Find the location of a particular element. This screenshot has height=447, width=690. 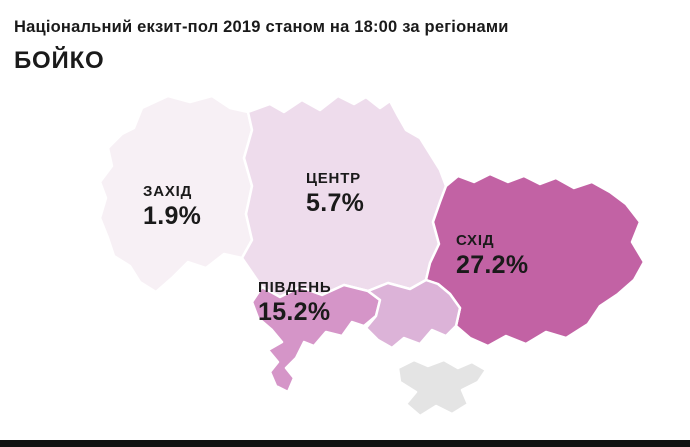

map-region-west is located at coordinates (176, 194).